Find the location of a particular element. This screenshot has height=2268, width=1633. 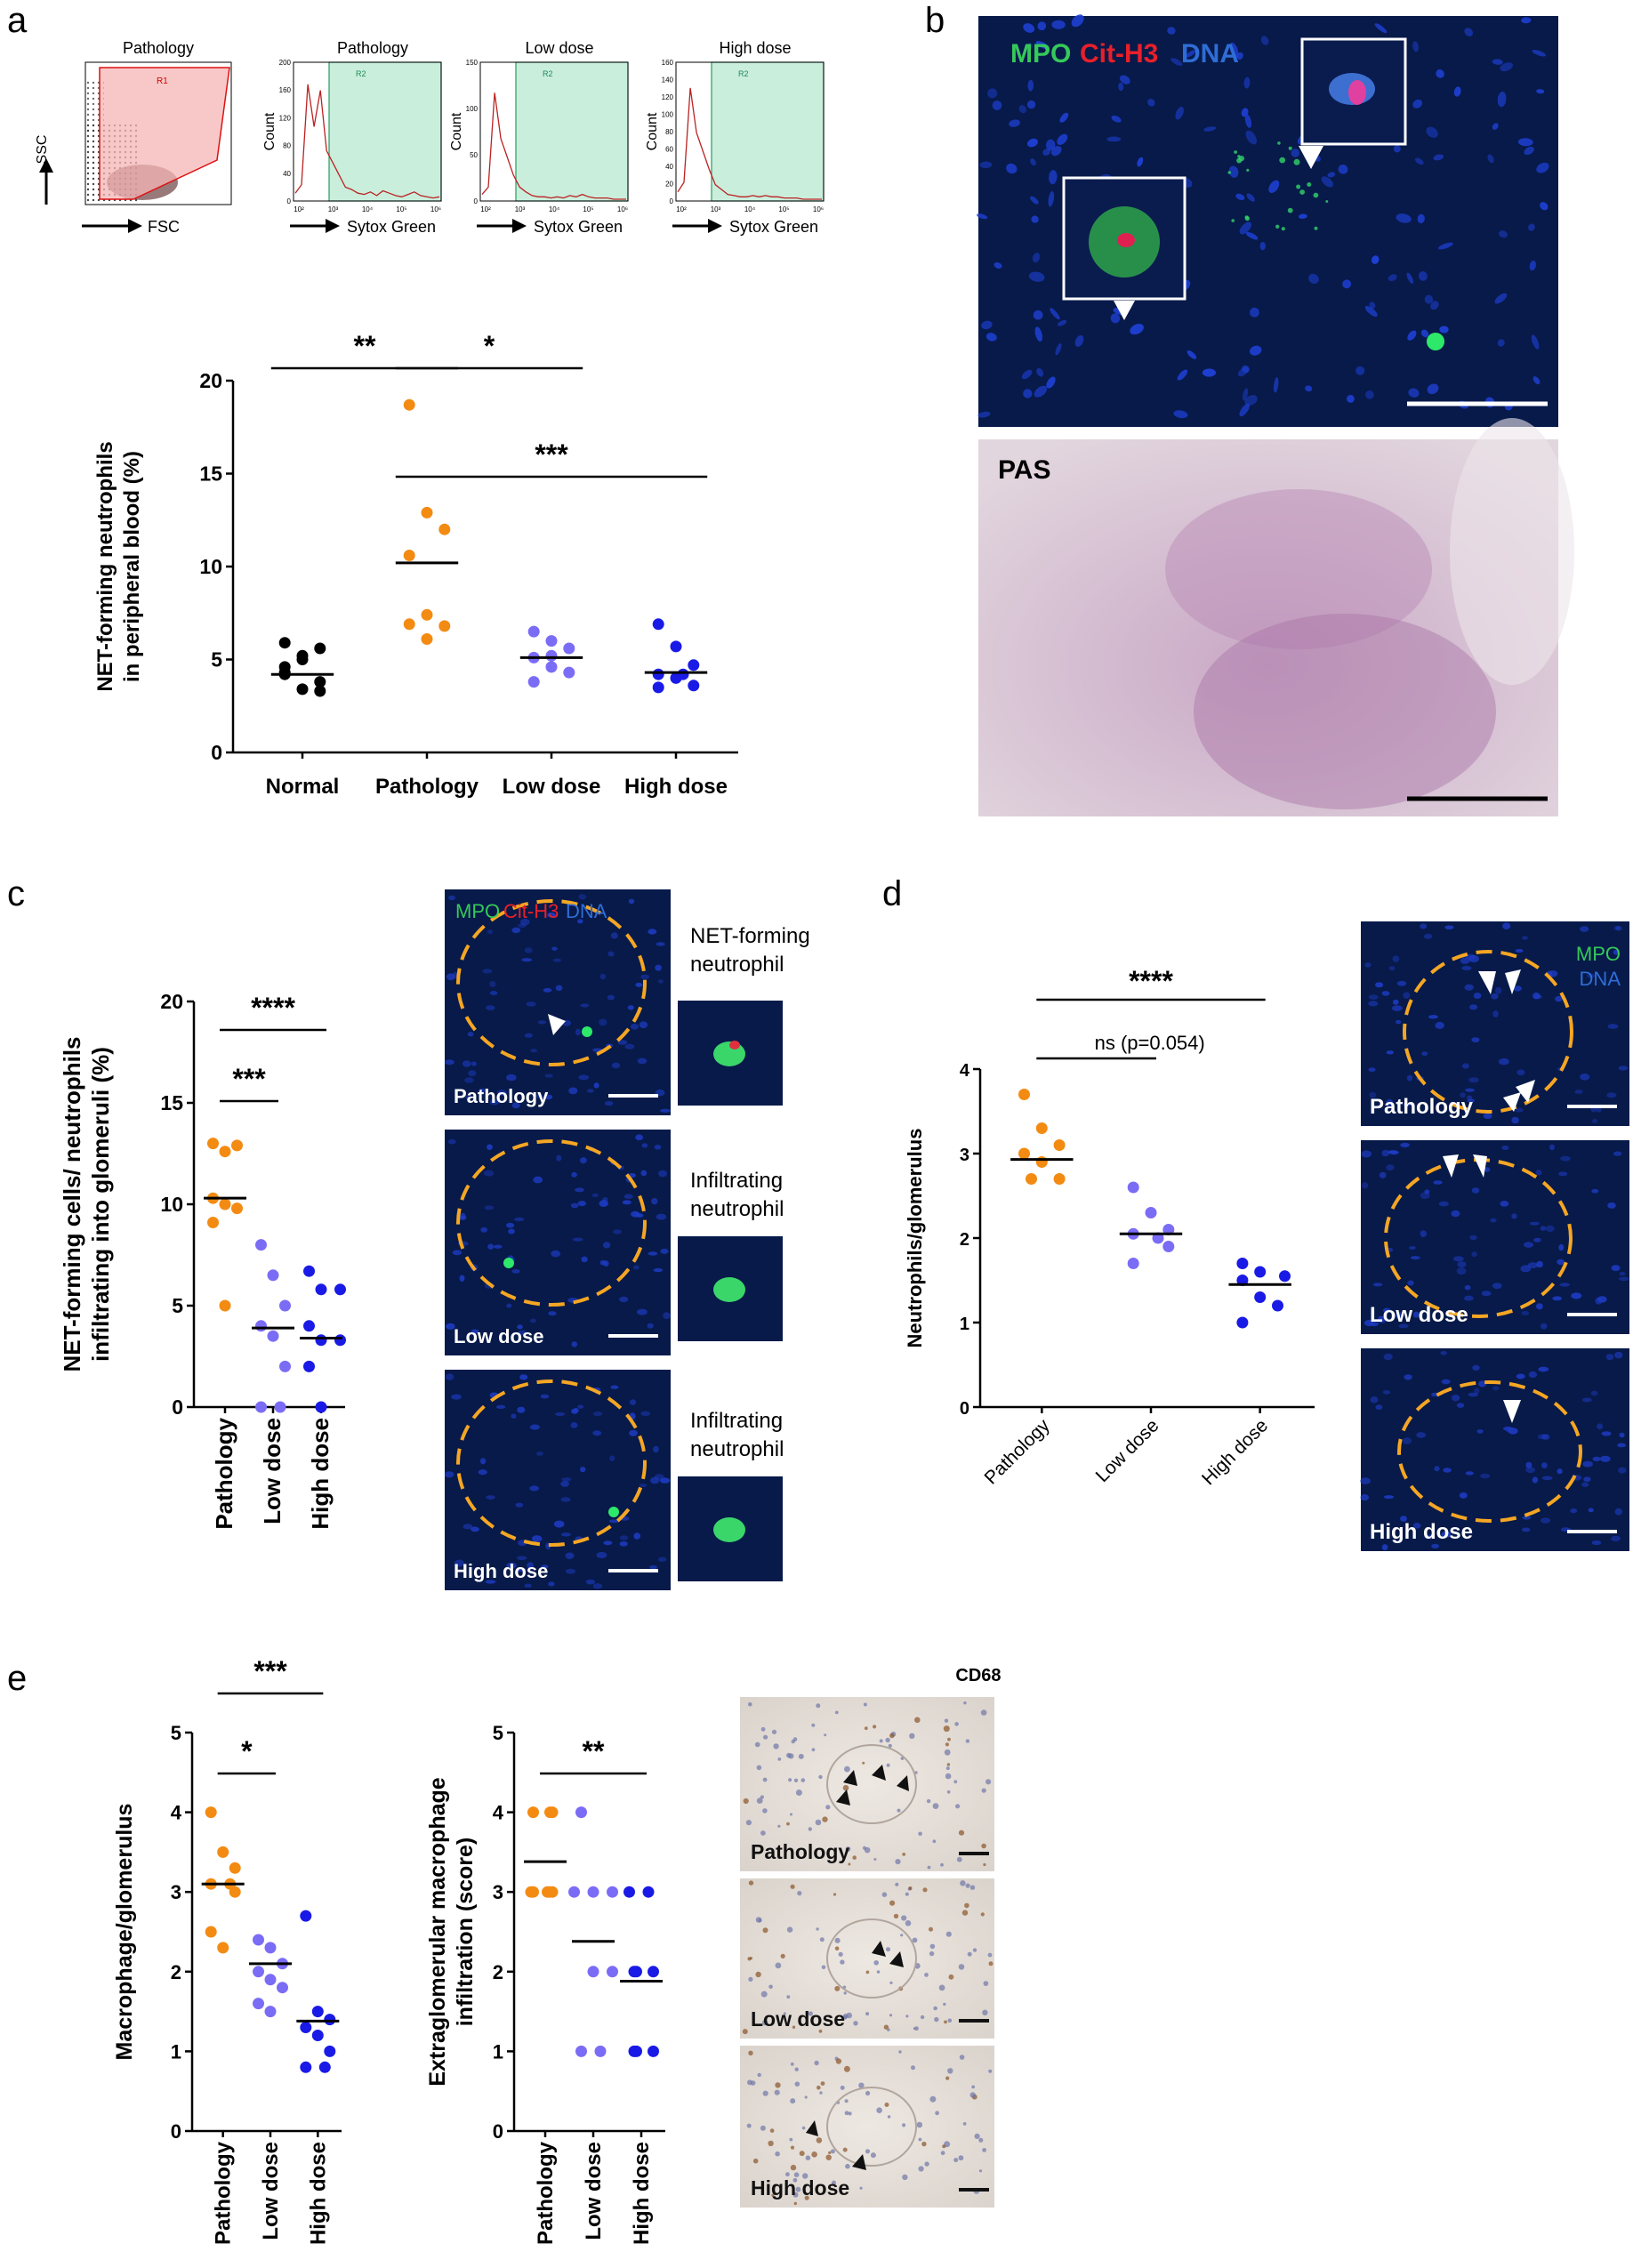

x-category-label: High dose is located at coordinates (676, 787).